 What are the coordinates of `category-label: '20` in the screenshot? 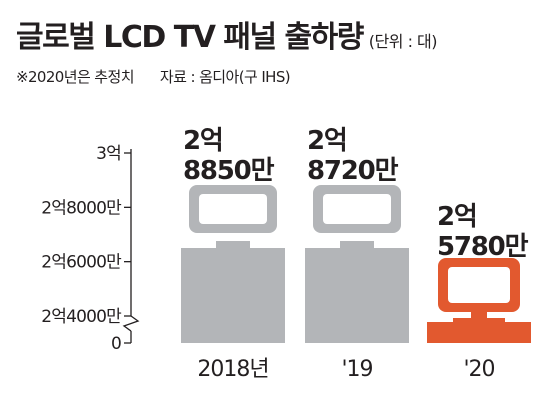 It's located at (478, 369).